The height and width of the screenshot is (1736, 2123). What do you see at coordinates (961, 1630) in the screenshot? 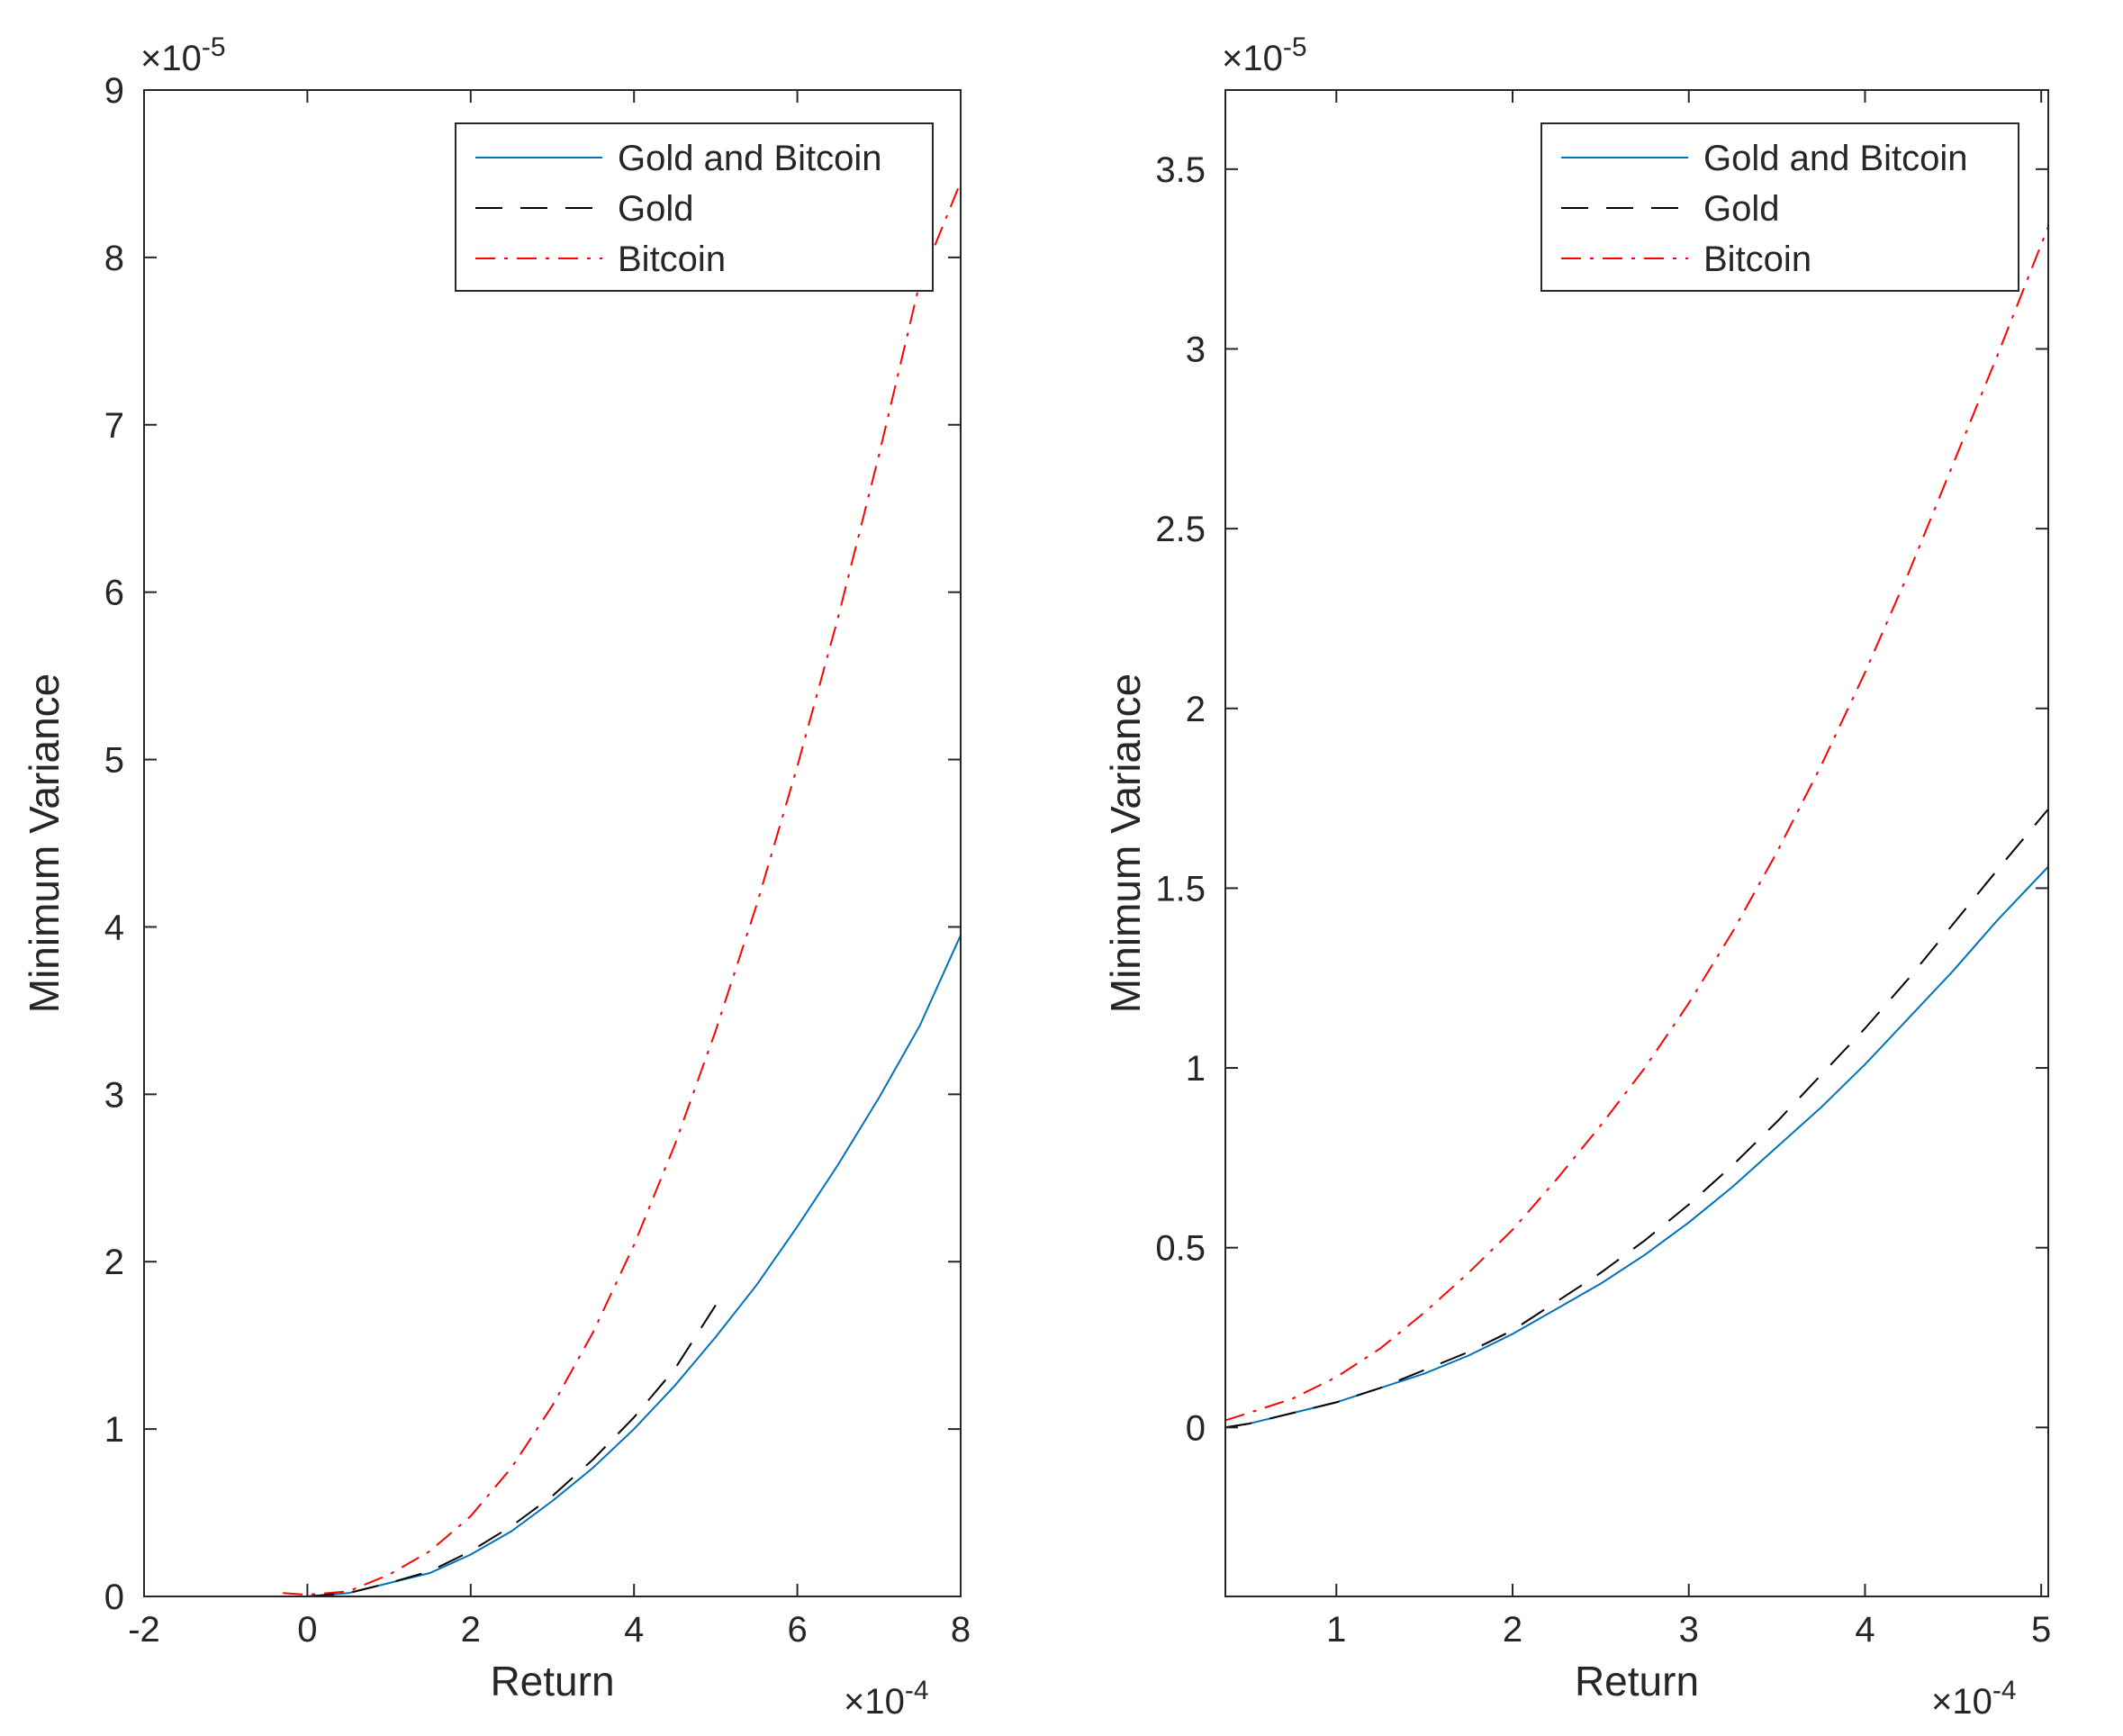
I see `left-x-tick-label: 8` at bounding box center [961, 1630].